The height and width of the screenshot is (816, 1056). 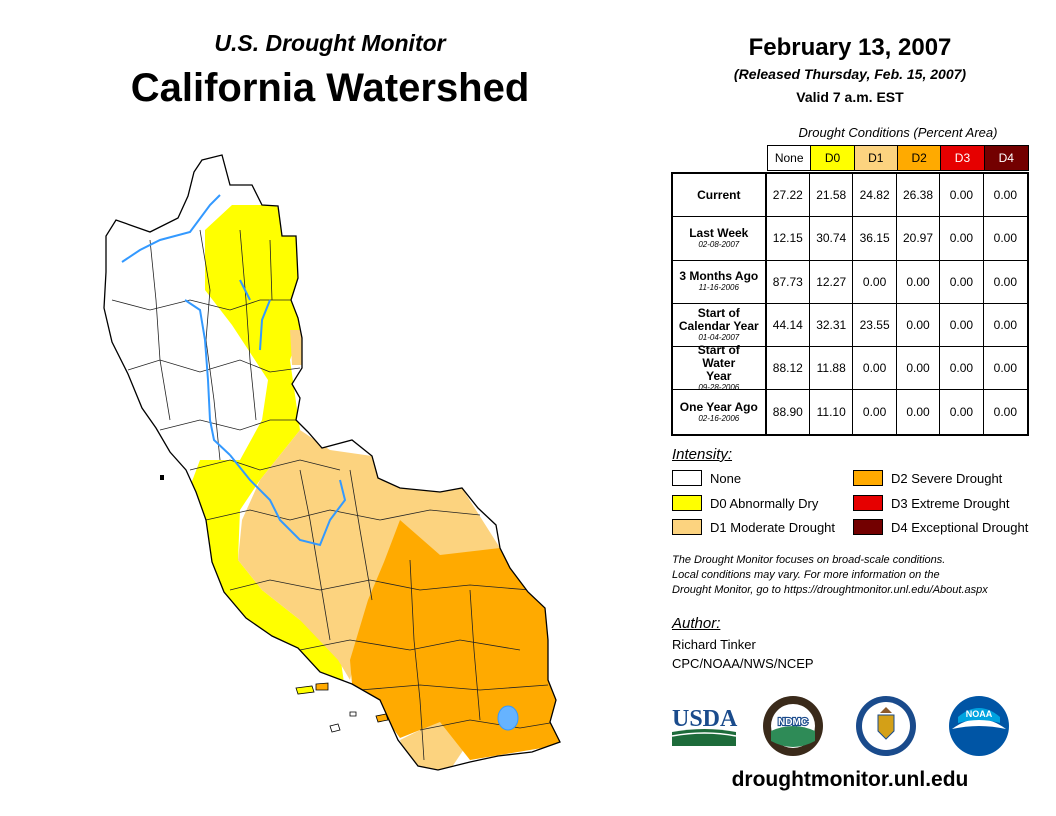 I want to click on d1-region, so click(x=369, y=555).